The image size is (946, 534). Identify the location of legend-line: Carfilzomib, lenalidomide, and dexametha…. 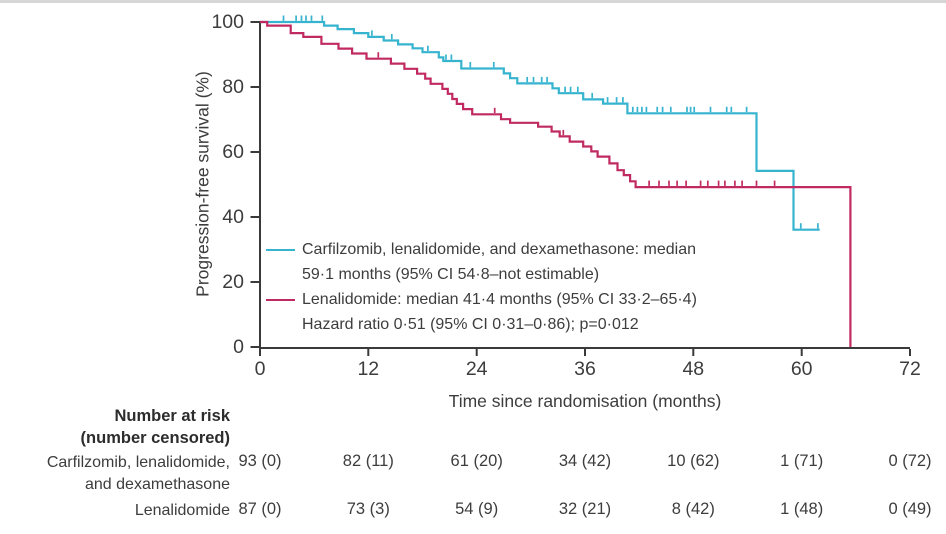
(499, 249).